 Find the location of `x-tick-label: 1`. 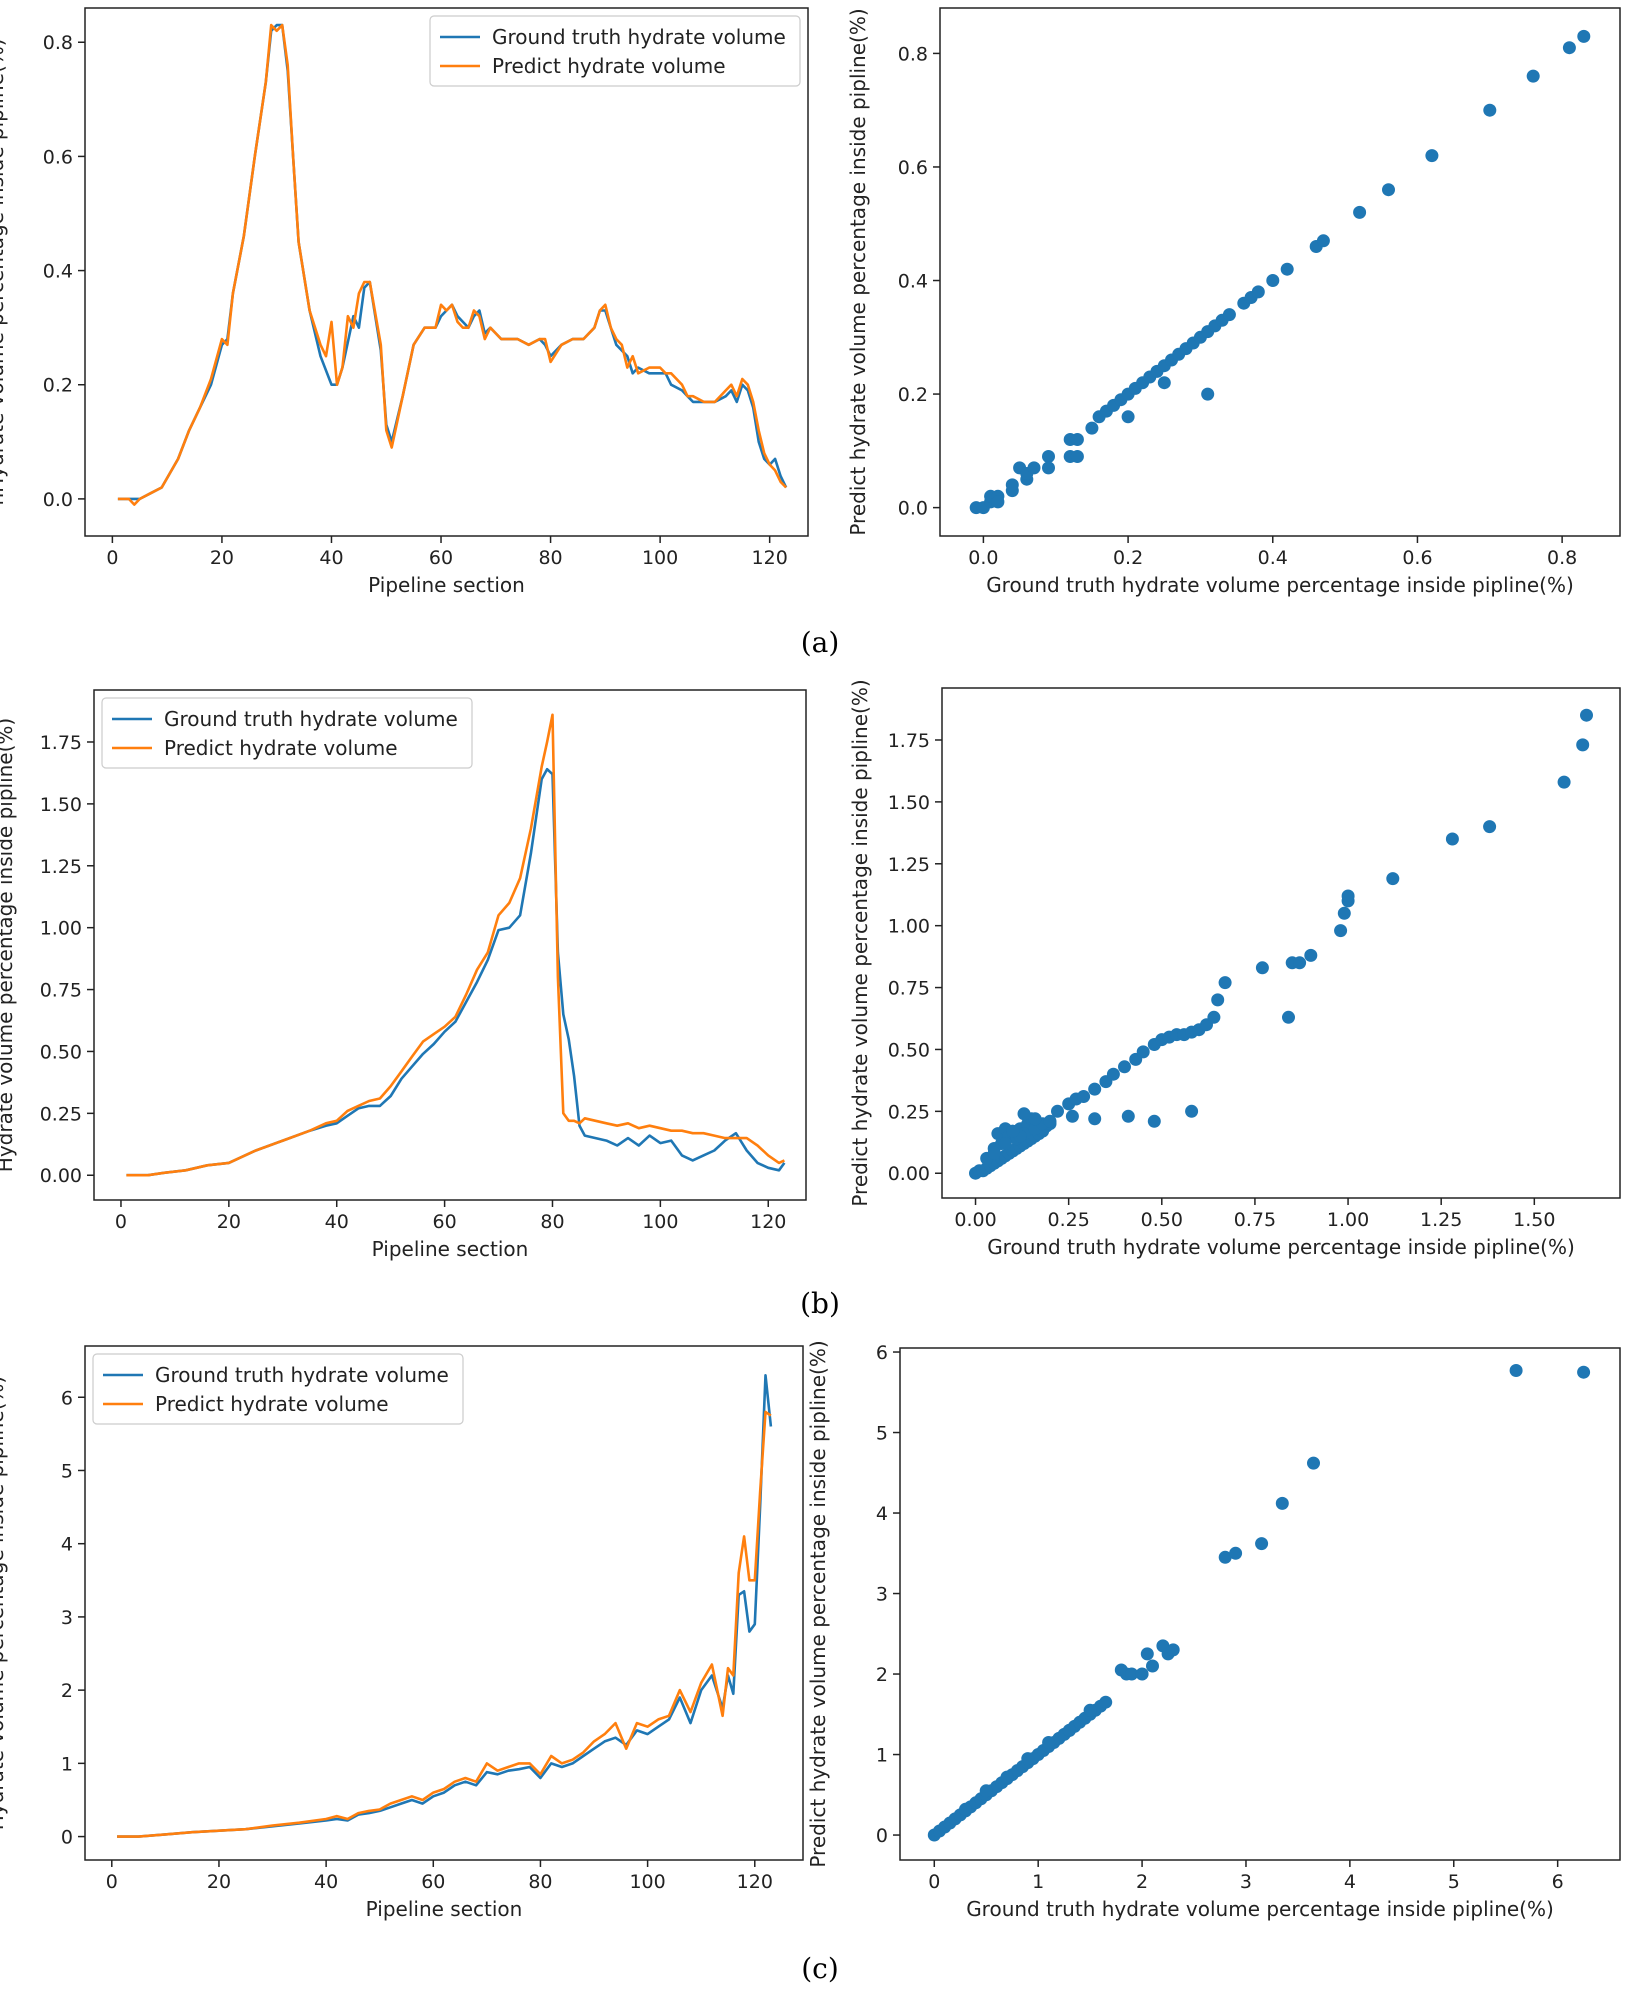

x-tick-label: 1 is located at coordinates (1038, 1882).